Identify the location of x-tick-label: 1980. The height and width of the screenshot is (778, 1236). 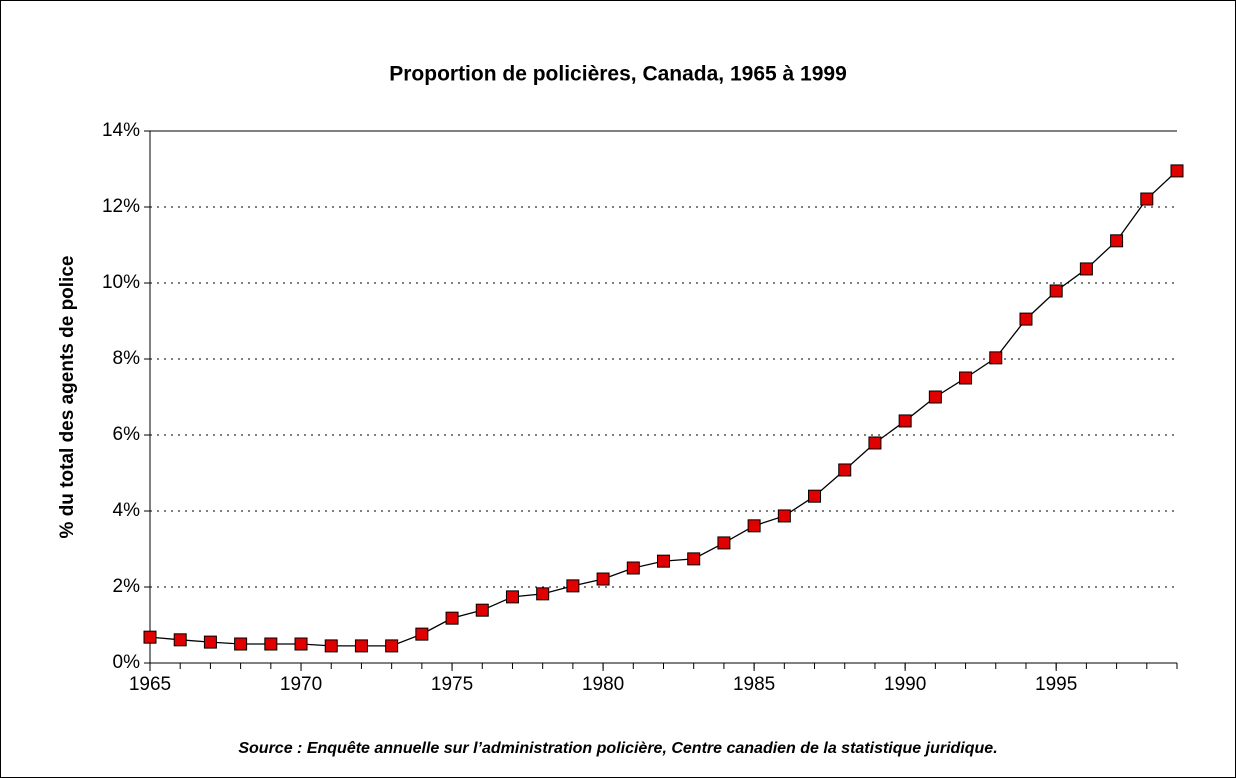
(603, 684).